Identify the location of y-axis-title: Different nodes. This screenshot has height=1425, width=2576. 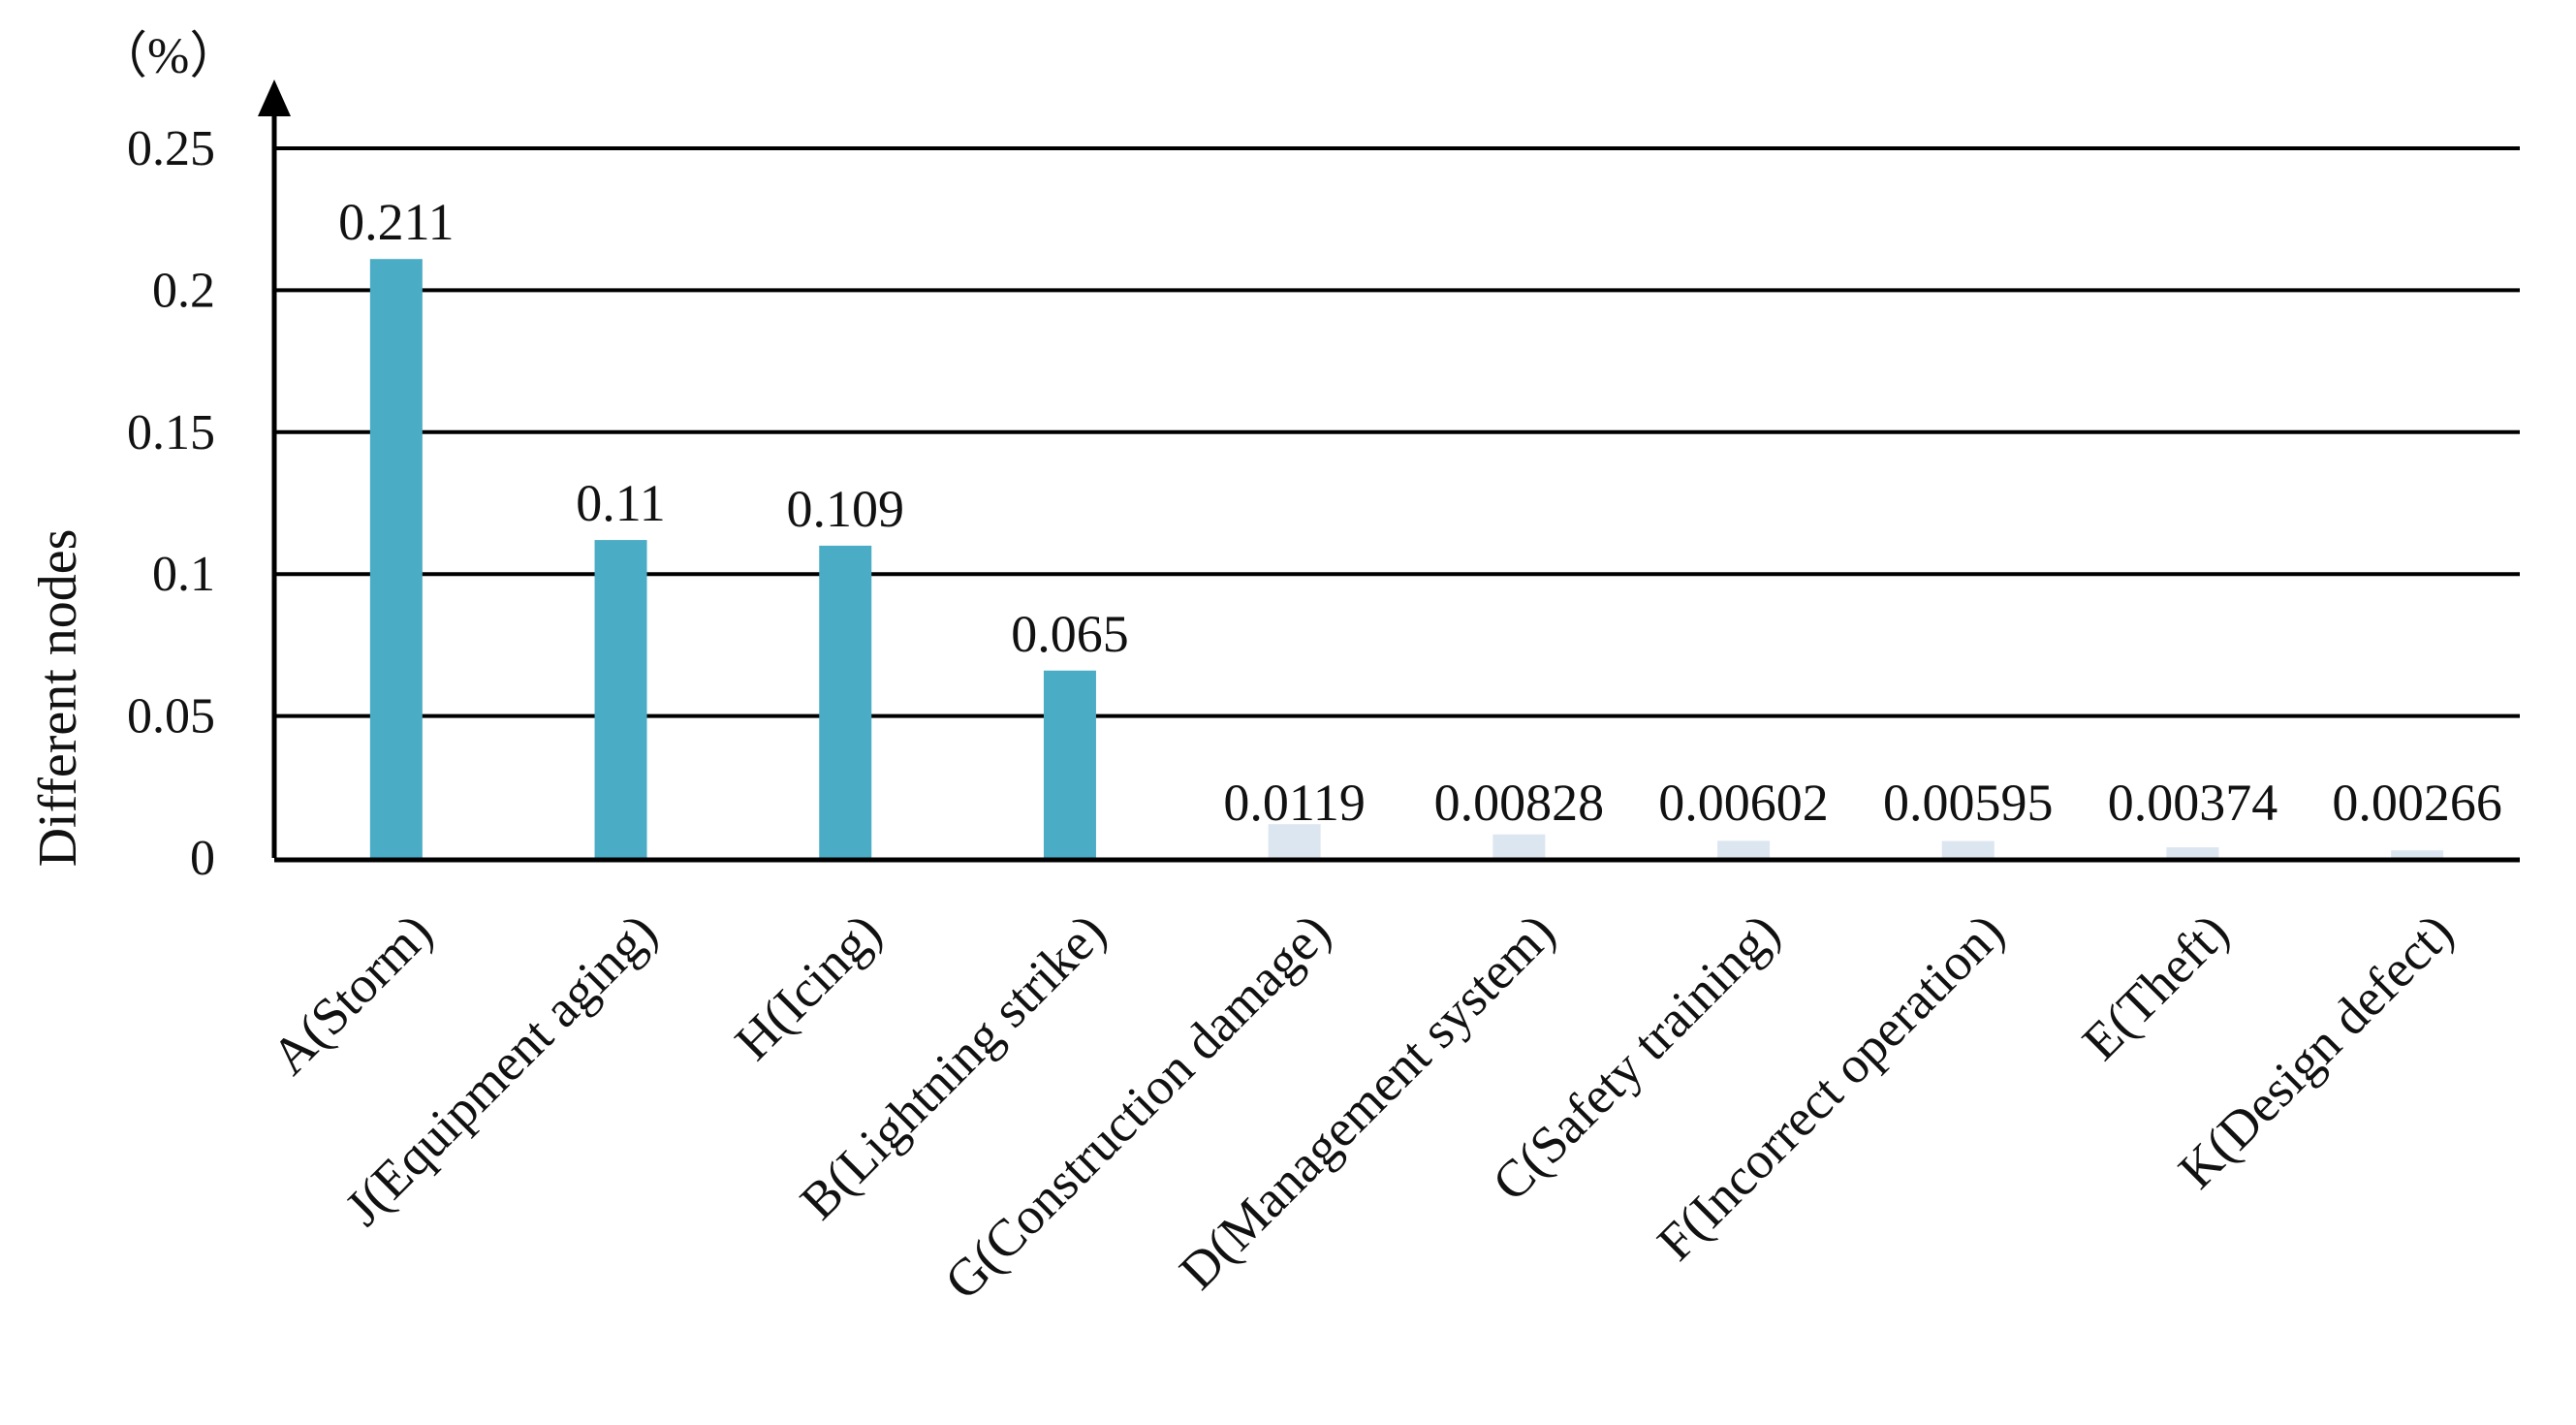
(58, 698).